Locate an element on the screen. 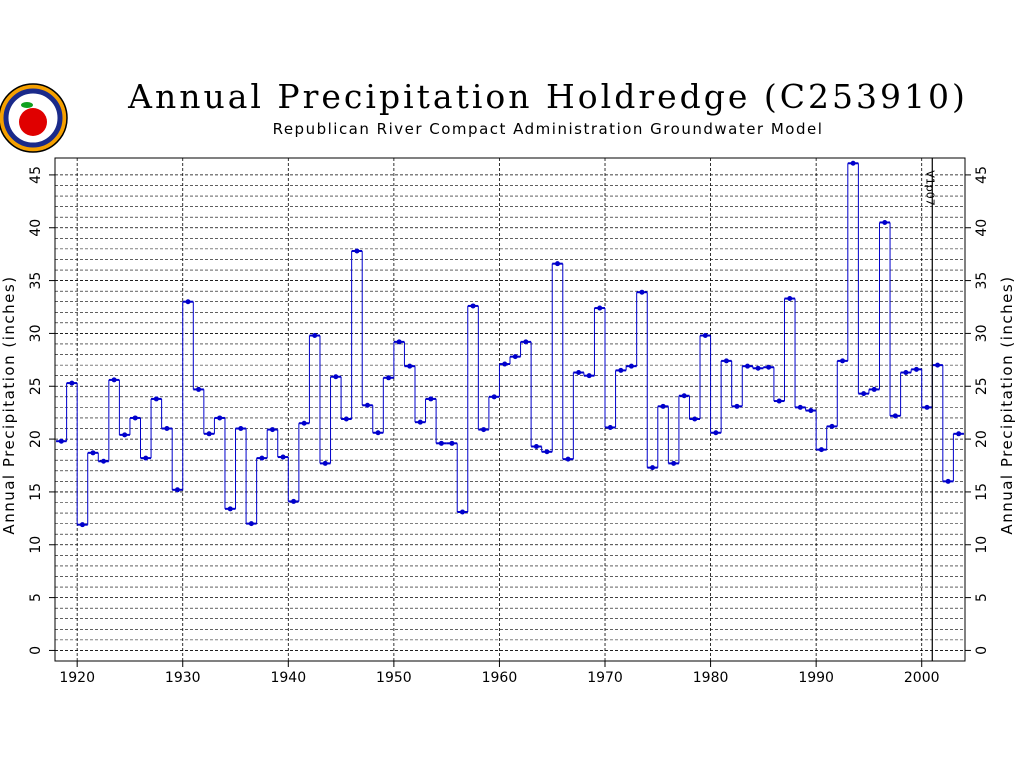  x-tick-label: 1990 is located at coordinates (816, 678).